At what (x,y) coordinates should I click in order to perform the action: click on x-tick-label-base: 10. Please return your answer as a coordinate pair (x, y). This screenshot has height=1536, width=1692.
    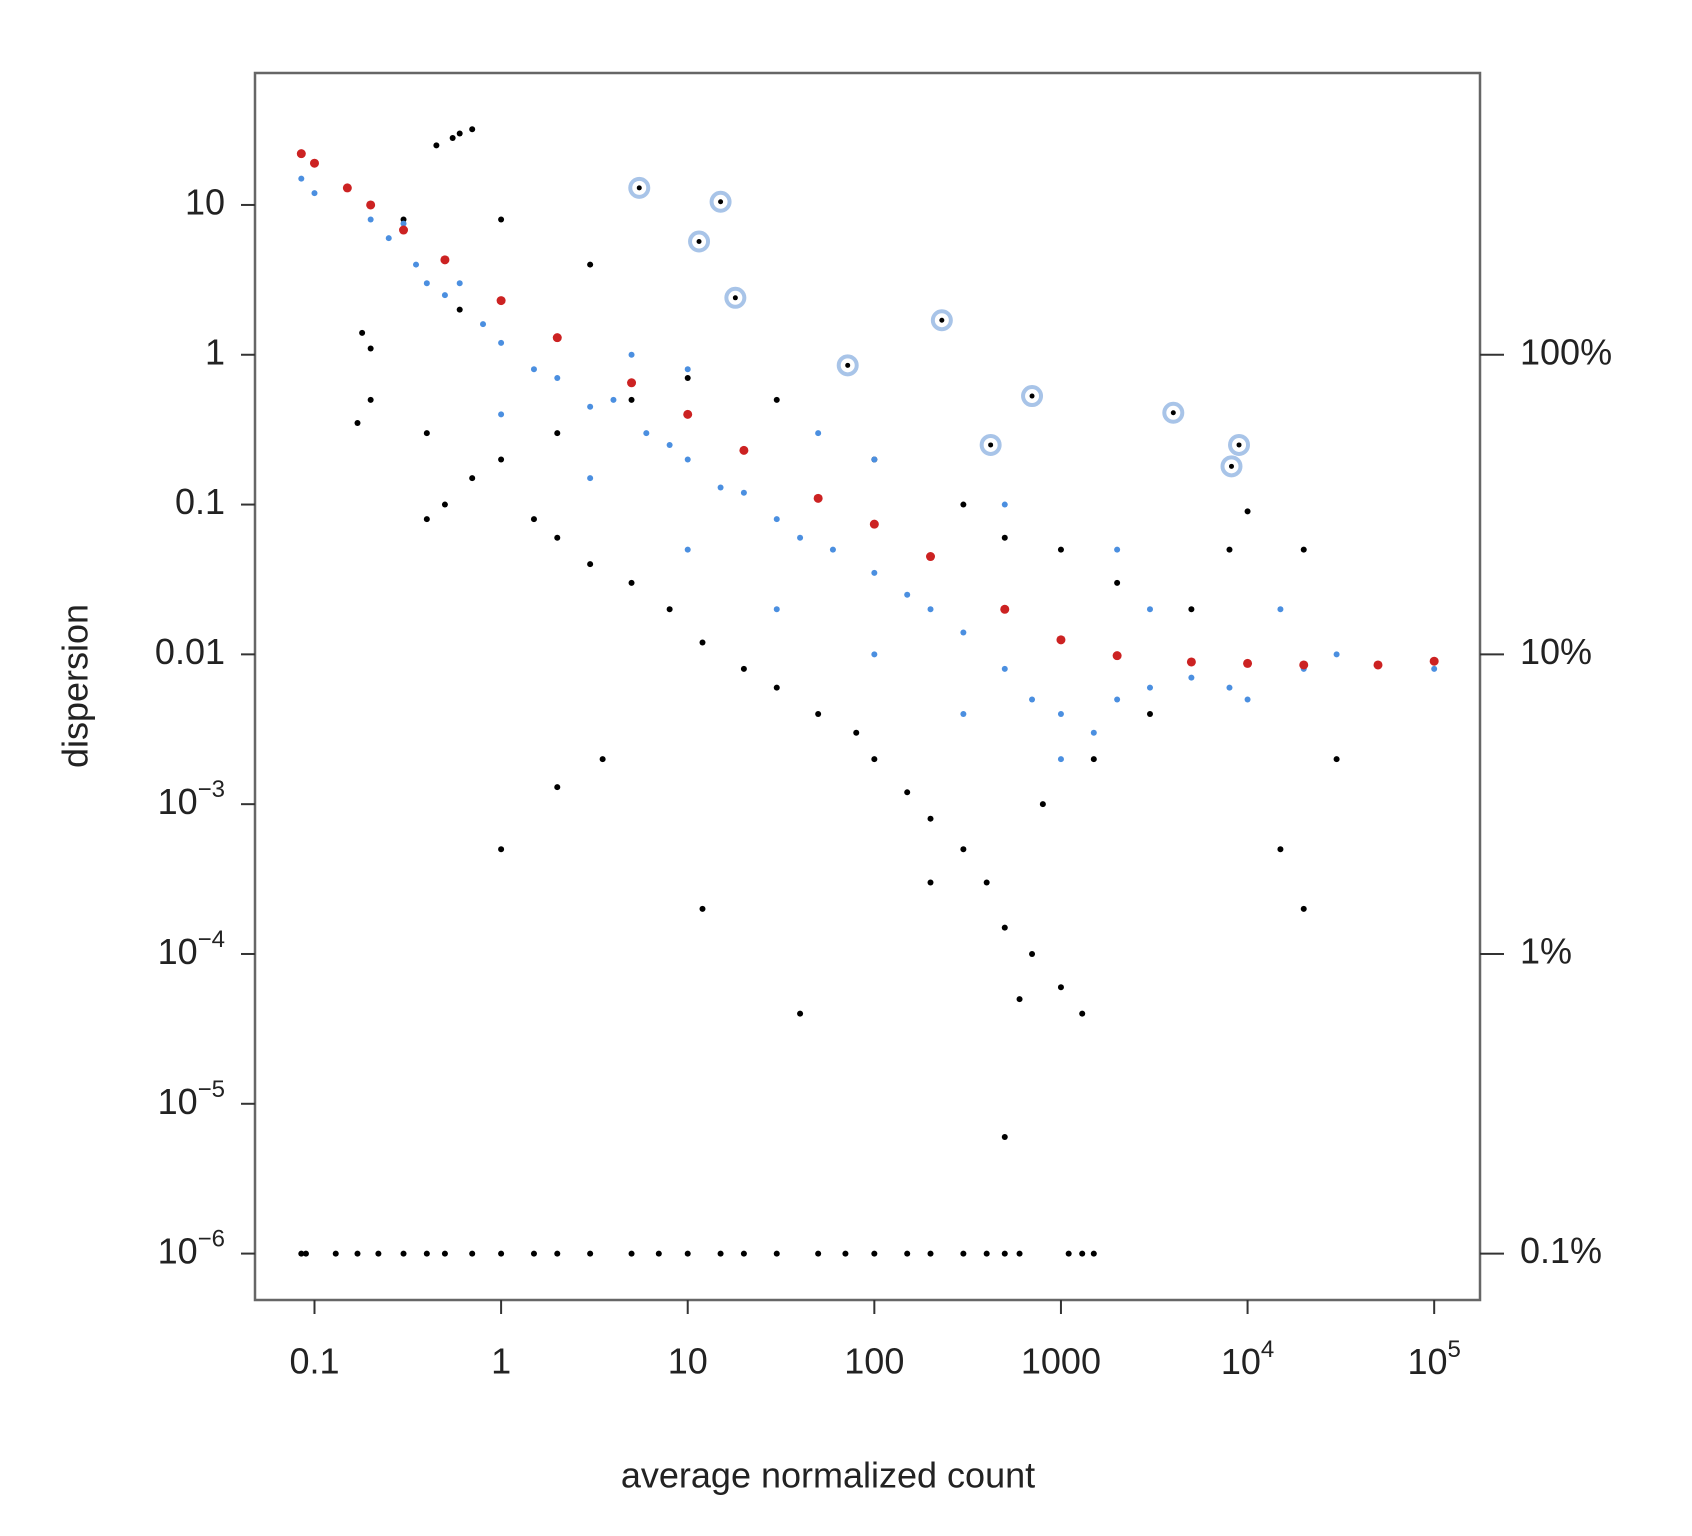
    Looking at the image, I should click on (1241, 1361).